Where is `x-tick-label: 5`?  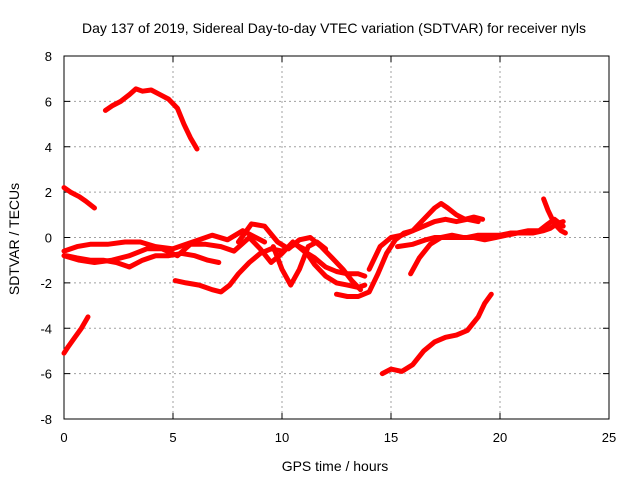 x-tick-label: 5 is located at coordinates (172, 437).